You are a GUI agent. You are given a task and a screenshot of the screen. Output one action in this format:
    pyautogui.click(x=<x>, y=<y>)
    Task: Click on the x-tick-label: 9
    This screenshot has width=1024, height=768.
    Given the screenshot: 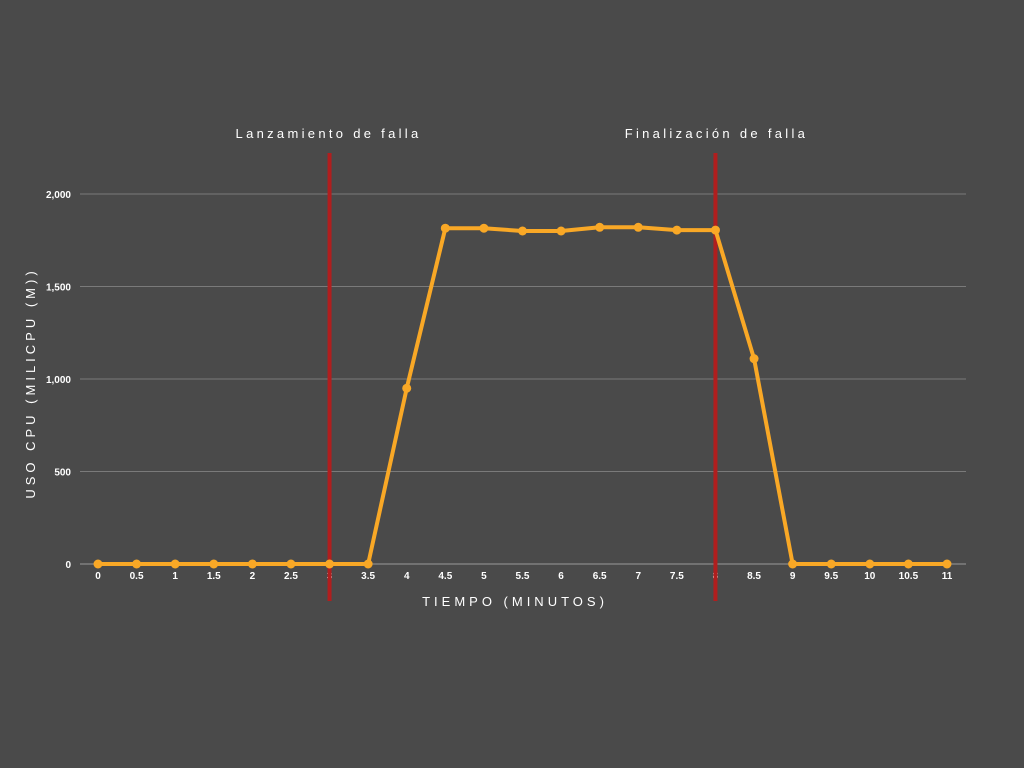 What is the action you would take?
    pyautogui.click(x=793, y=576)
    